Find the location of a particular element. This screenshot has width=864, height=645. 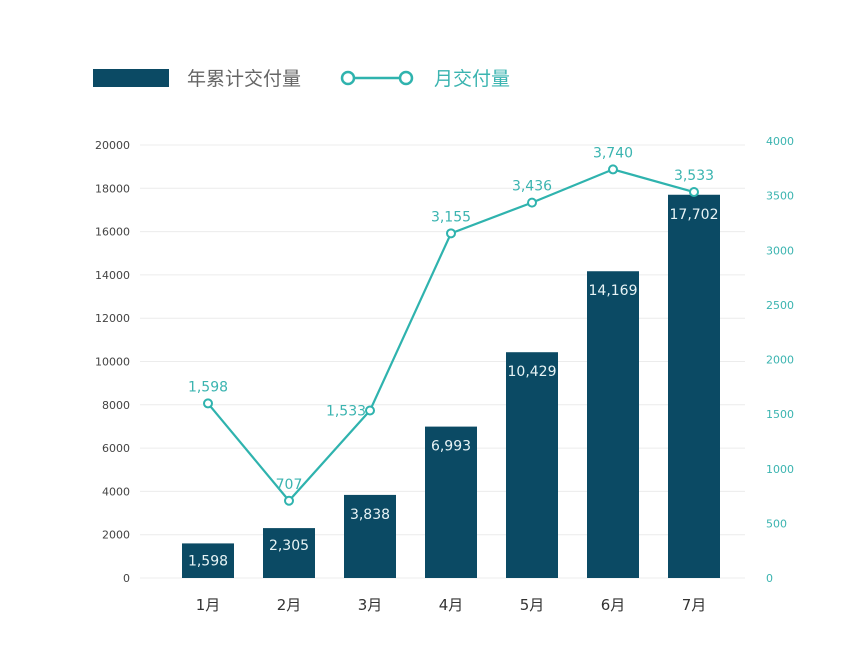

left-tick-label: 8000 is located at coordinates (116, 405).